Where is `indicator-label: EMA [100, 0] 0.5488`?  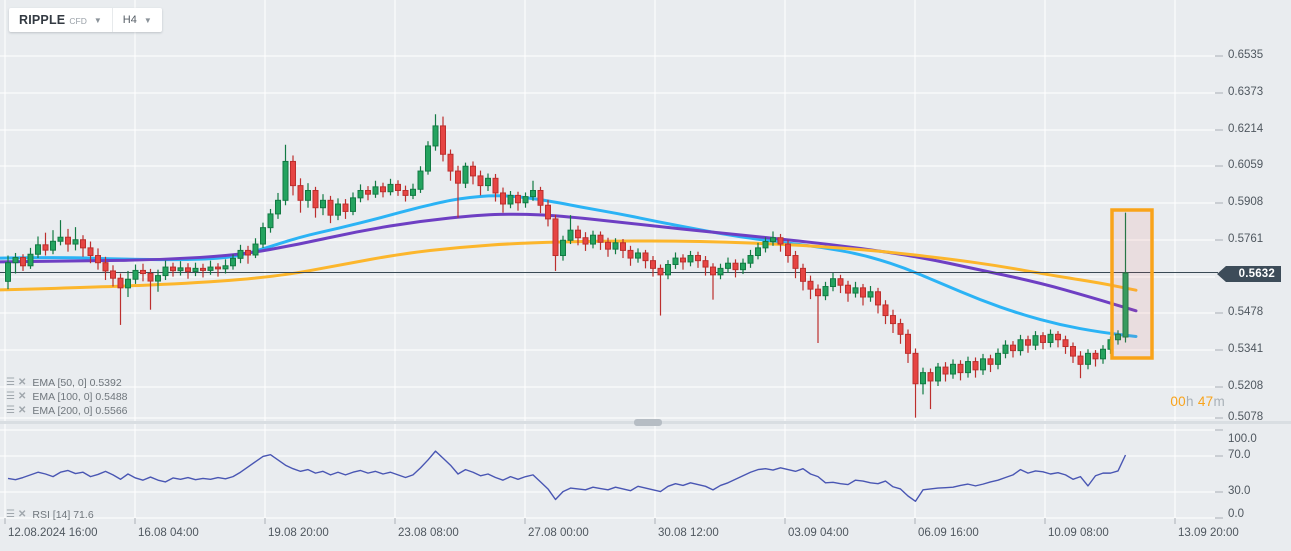
indicator-label: EMA [100, 0] 0.5488 is located at coordinates (80, 396).